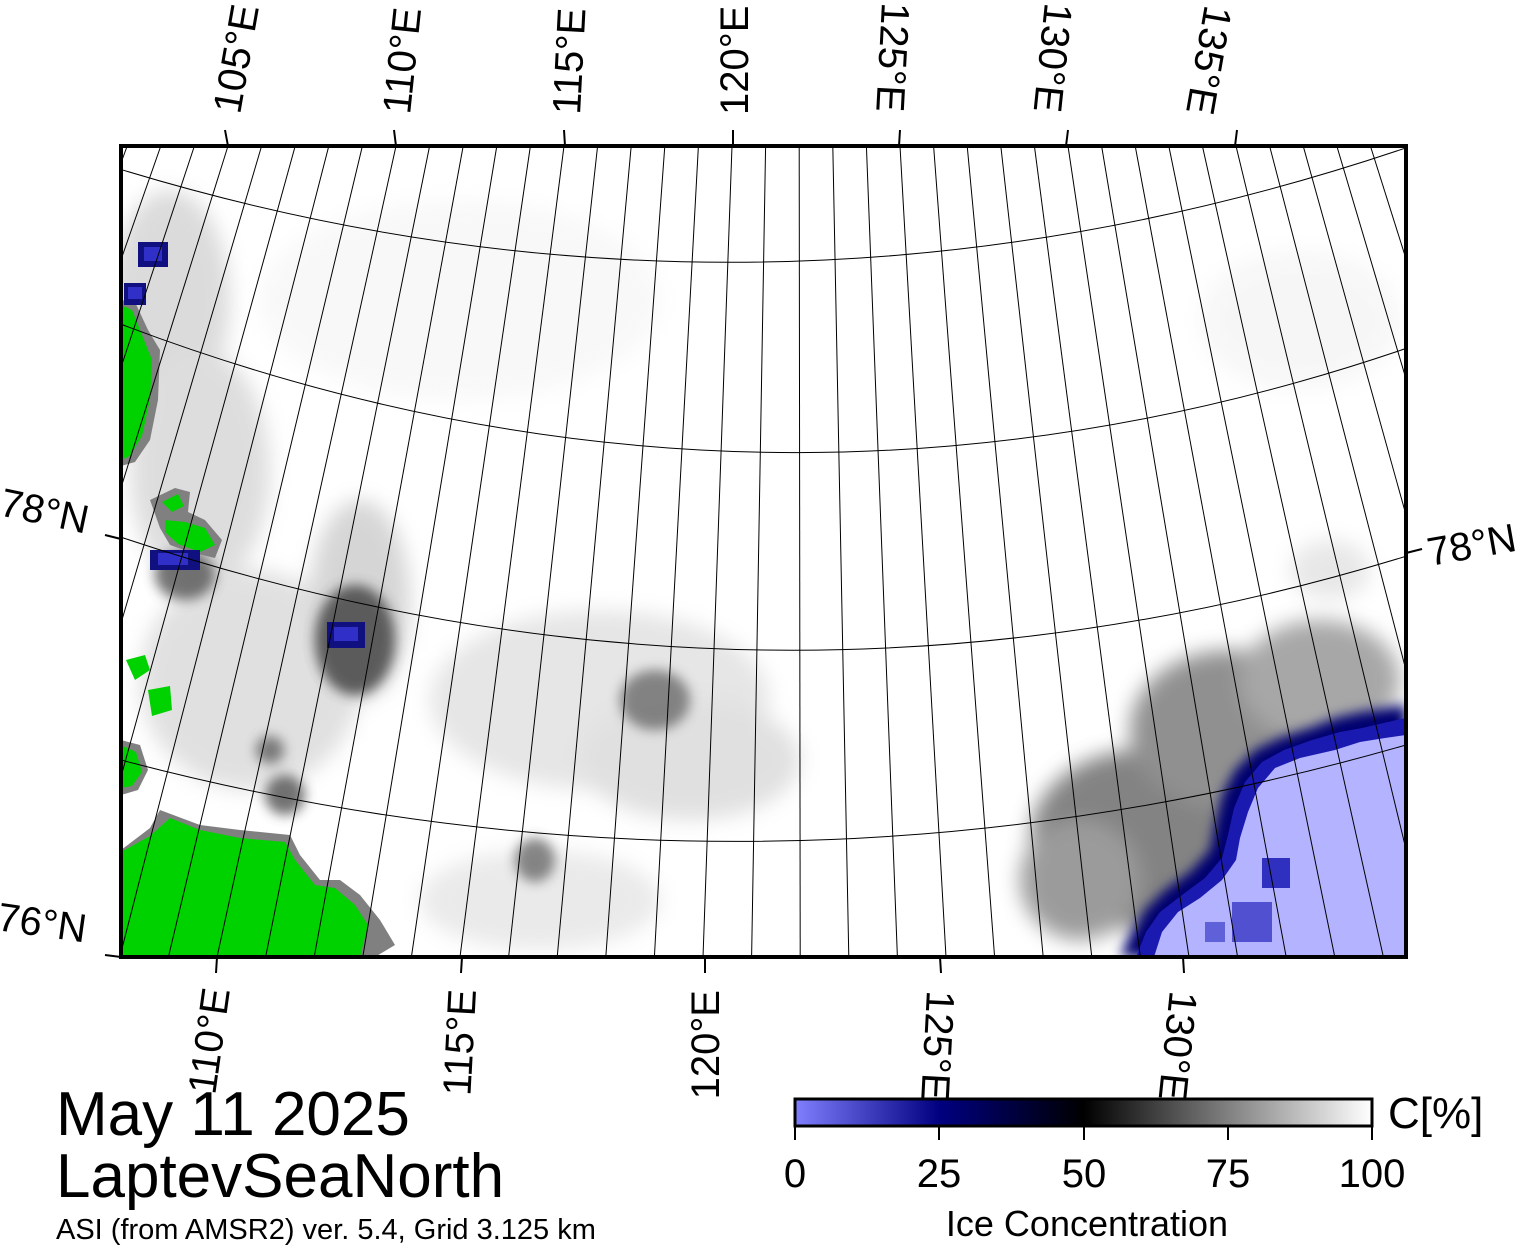  What do you see at coordinates (326, 1230) in the screenshot?
I see `data-source-note: ASI (from AMSR2) ver. 5.4, Grid 3.125 km` at bounding box center [326, 1230].